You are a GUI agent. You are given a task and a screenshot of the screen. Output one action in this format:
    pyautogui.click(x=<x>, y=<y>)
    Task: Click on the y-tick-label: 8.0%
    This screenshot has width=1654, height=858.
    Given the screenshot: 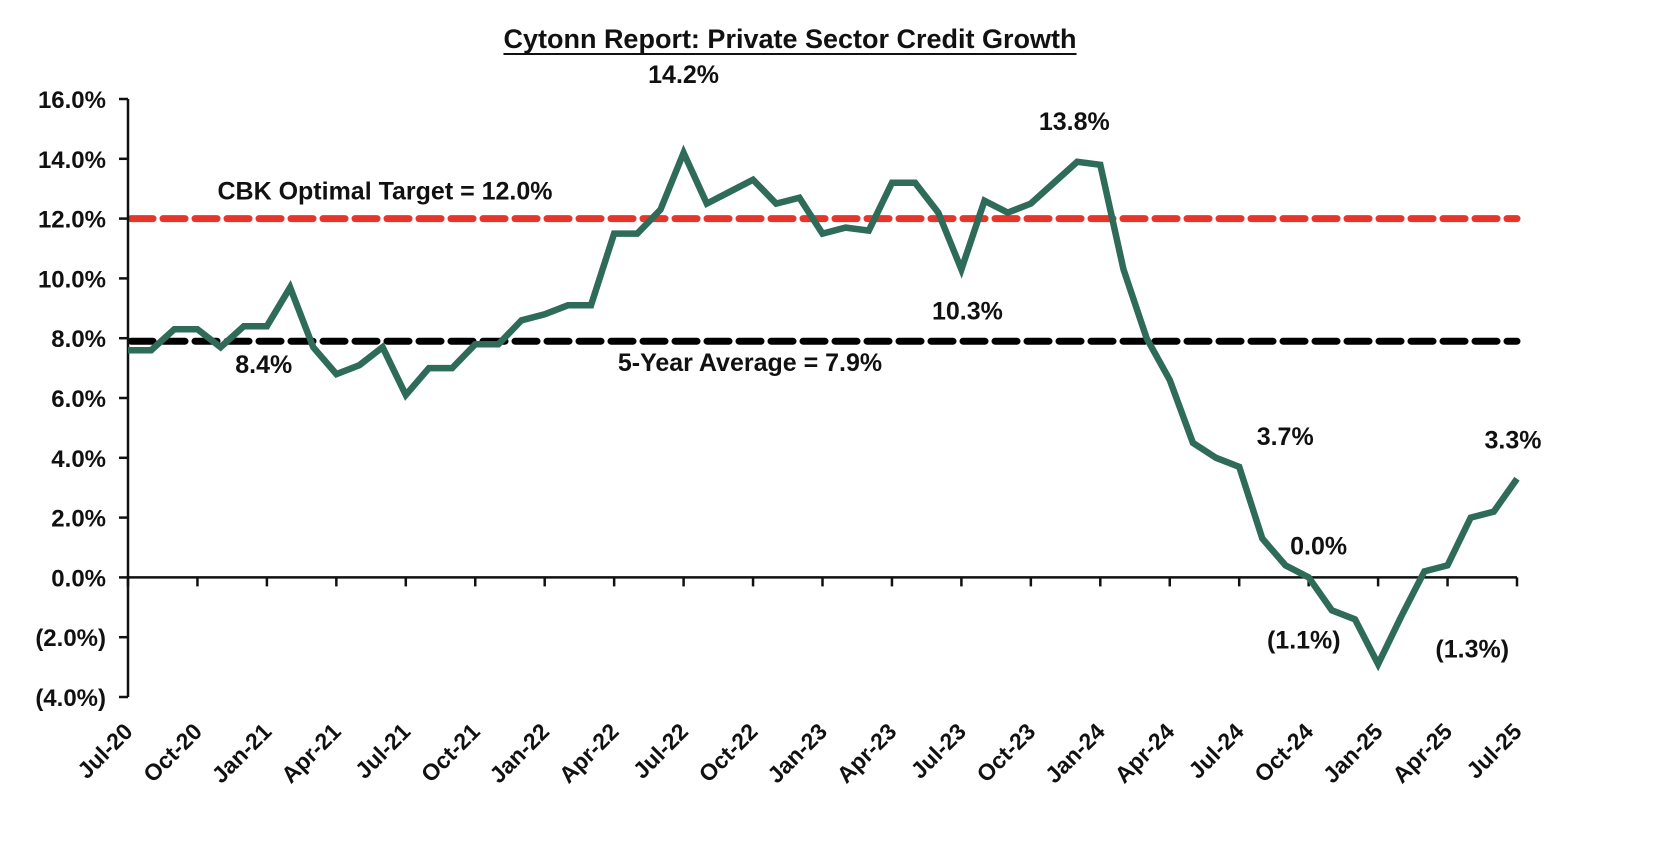 What is the action you would take?
    pyautogui.click(x=78, y=339)
    